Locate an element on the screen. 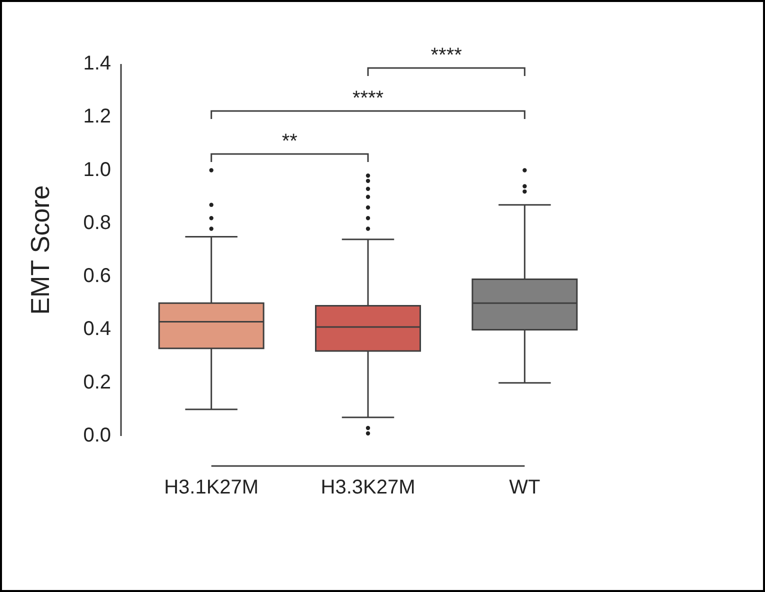  y-tick-label: 0.6 is located at coordinates (97, 276).